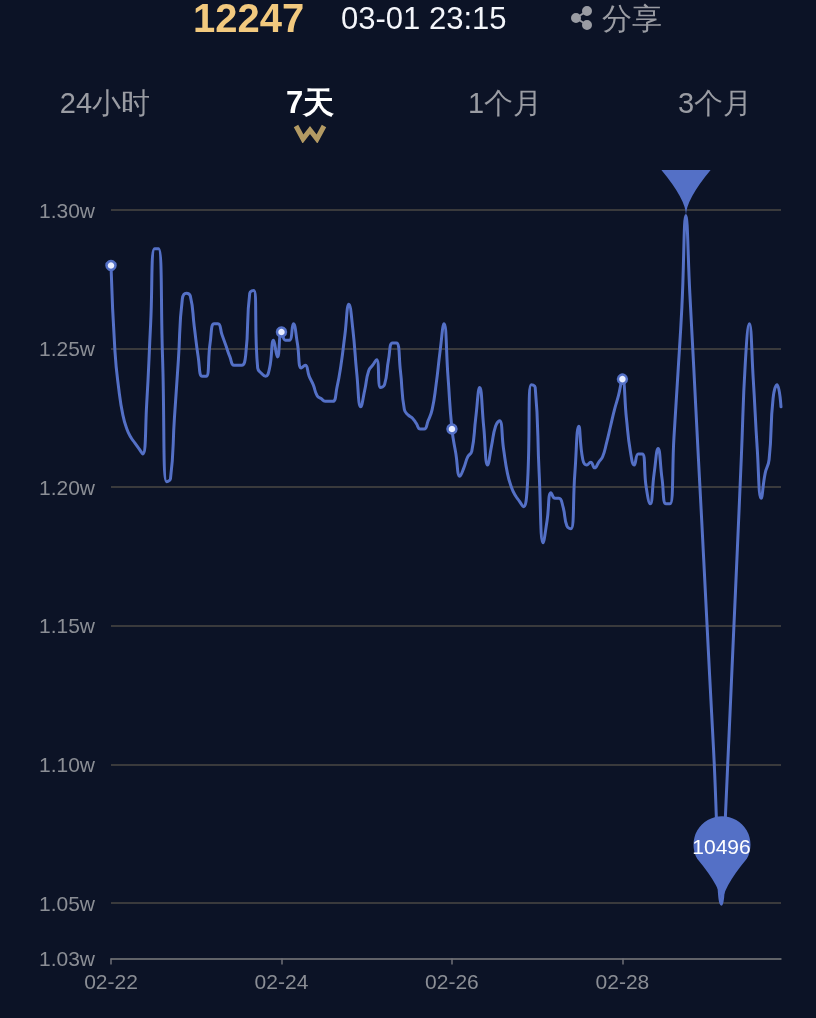  Describe the element at coordinates (67, 626) in the screenshot. I see `y-tick-label: 1.15w` at that location.